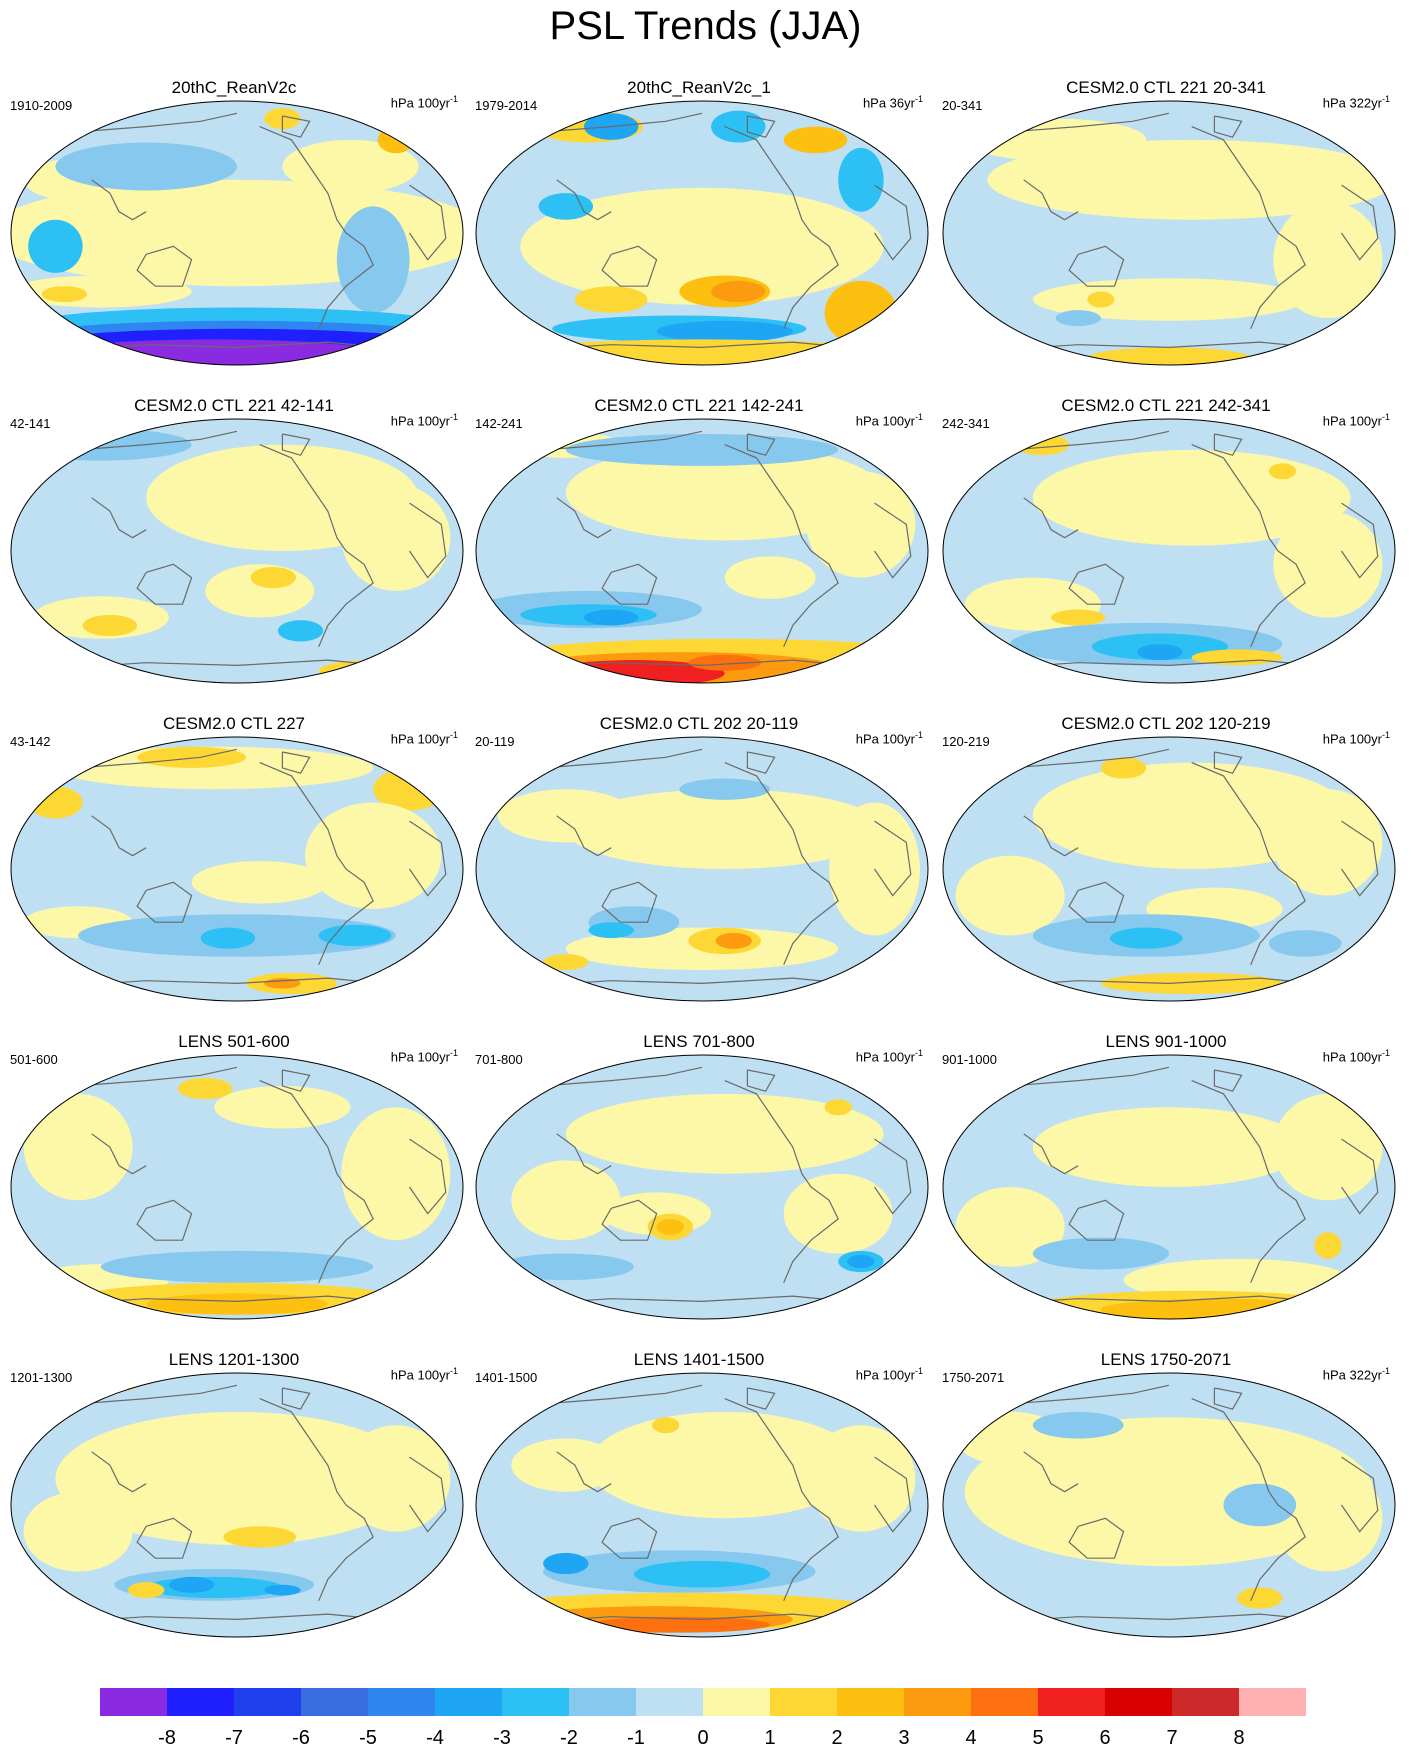 The image size is (1411, 1755). Describe the element at coordinates (702, 1737) in the screenshot. I see `colorbar-tick-label: 0` at that location.